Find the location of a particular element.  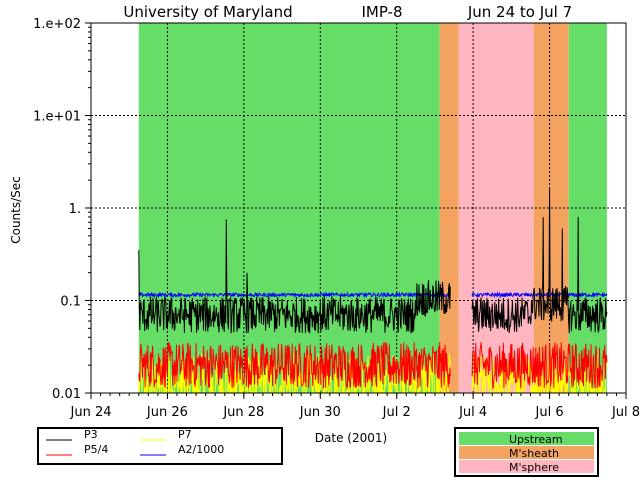

x-tick-label-6: Jul 6 is located at coordinates (549, 412).